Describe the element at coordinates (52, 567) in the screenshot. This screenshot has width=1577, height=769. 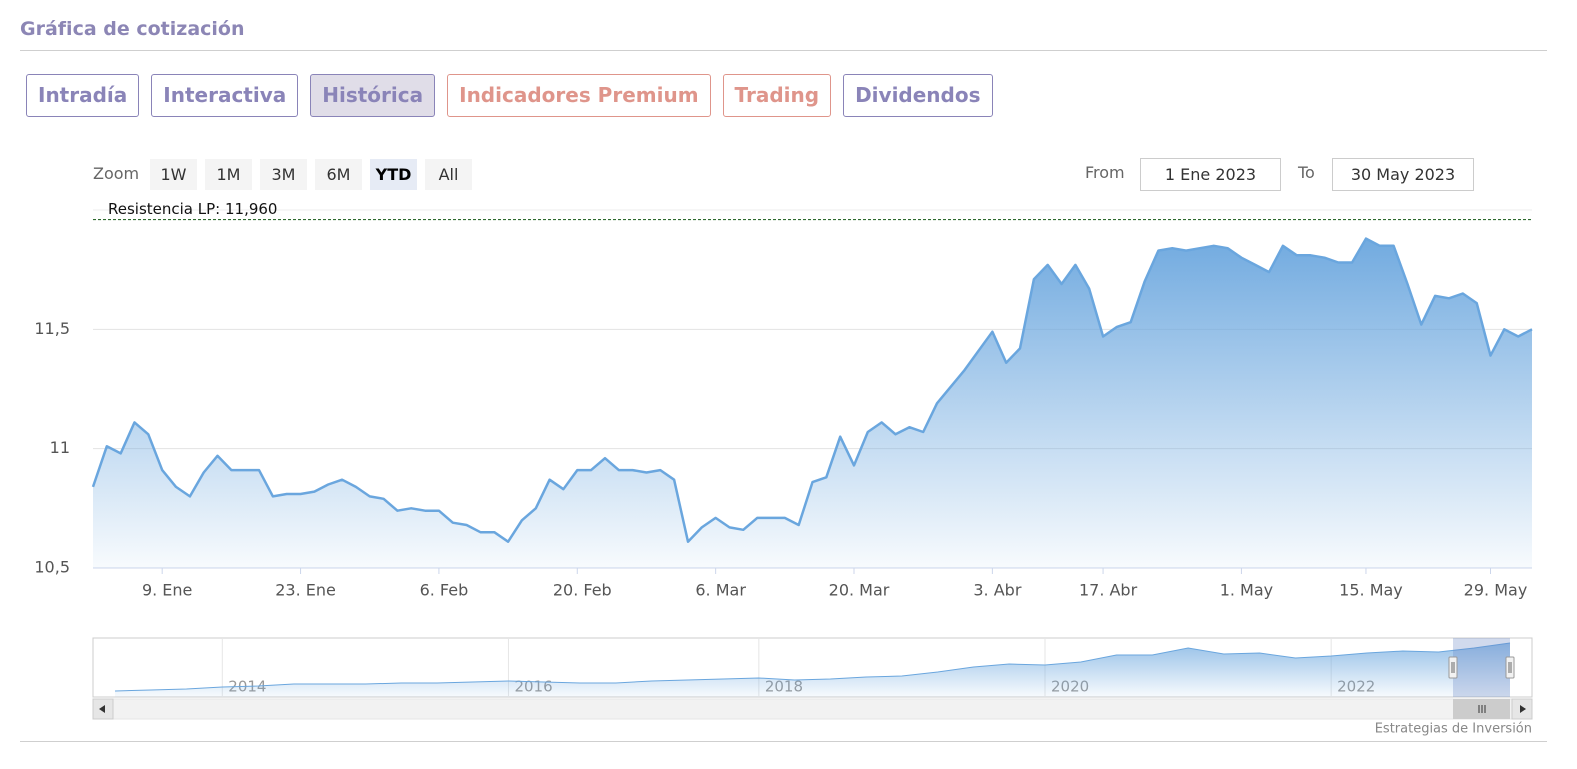
I see `y-tick-label: 10,5` at that location.